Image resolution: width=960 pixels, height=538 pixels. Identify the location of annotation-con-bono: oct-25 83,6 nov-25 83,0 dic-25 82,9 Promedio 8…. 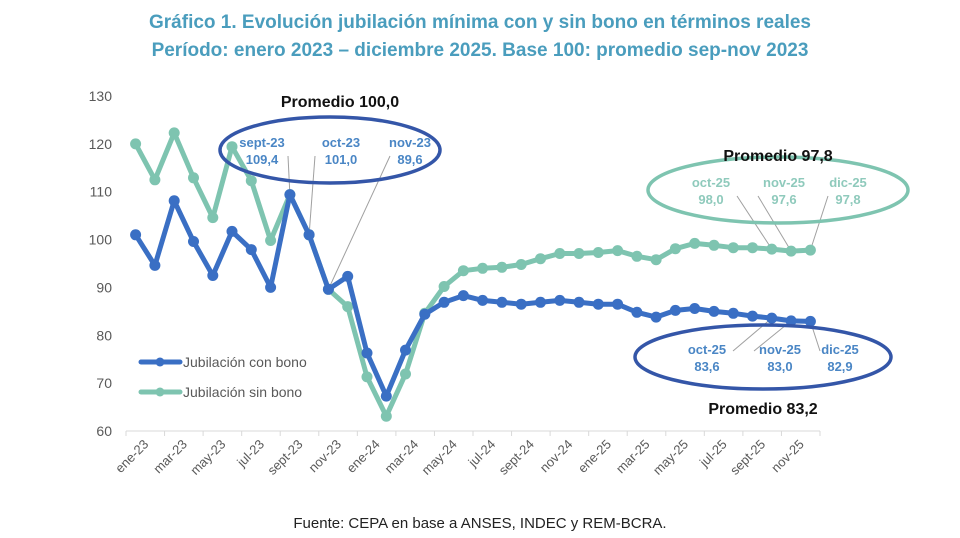
(763, 370).